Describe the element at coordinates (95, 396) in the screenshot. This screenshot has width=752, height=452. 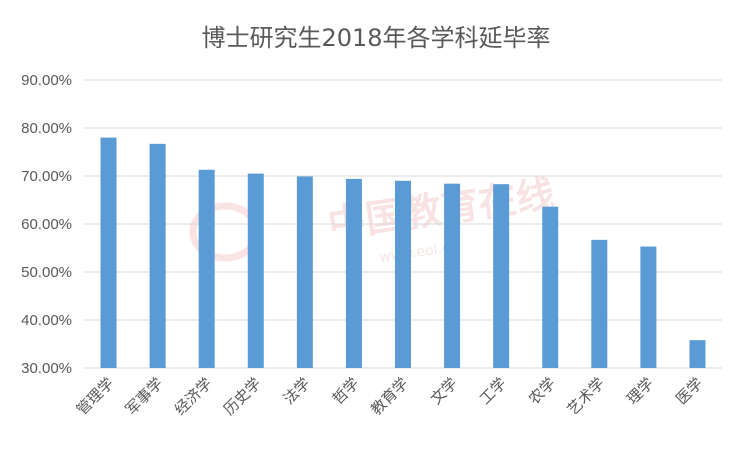
I see `x-category-label: 管理学` at that location.